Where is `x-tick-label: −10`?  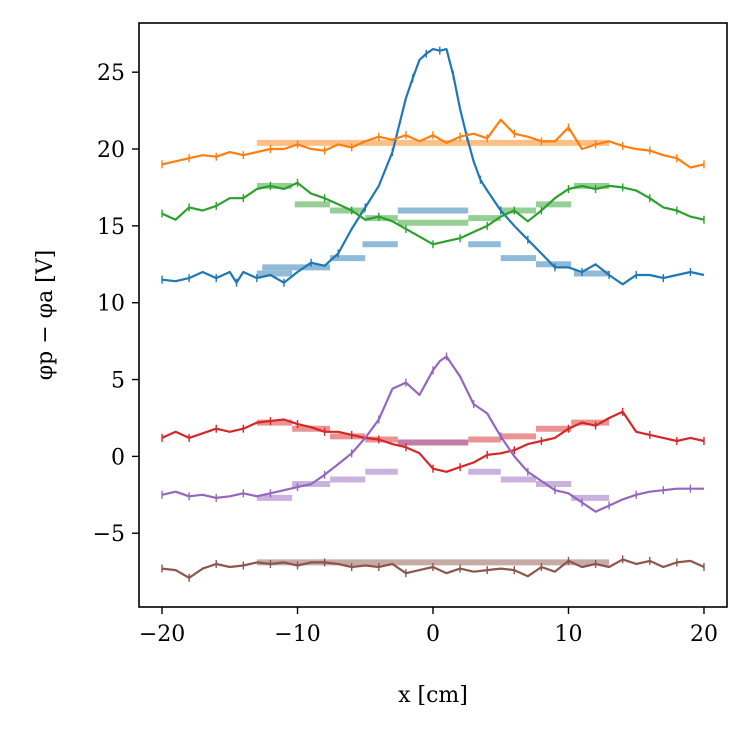 x-tick-label: −10 is located at coordinates (297, 634).